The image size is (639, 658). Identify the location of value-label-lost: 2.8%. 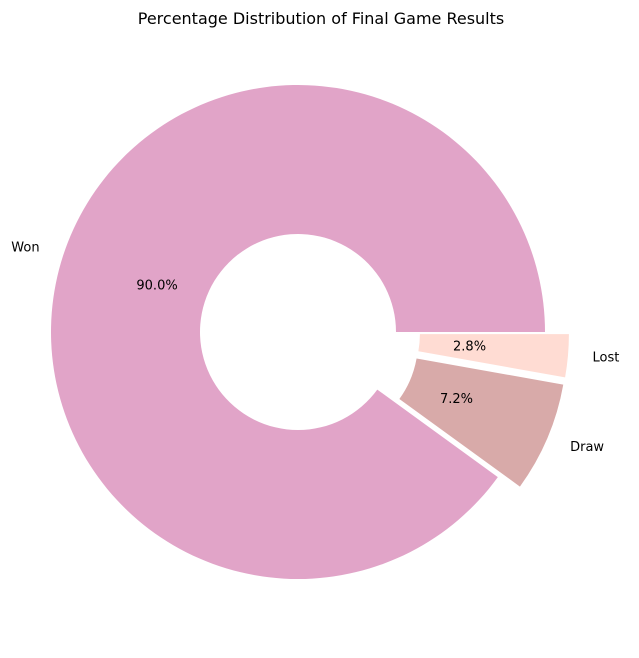
(469, 347).